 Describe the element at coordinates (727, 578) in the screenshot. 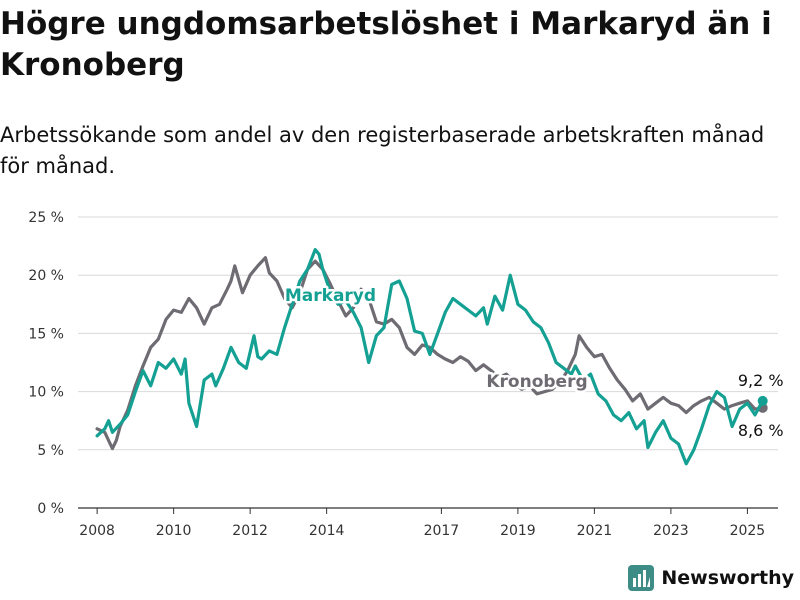

I see `brand-name: Newsworthy` at that location.